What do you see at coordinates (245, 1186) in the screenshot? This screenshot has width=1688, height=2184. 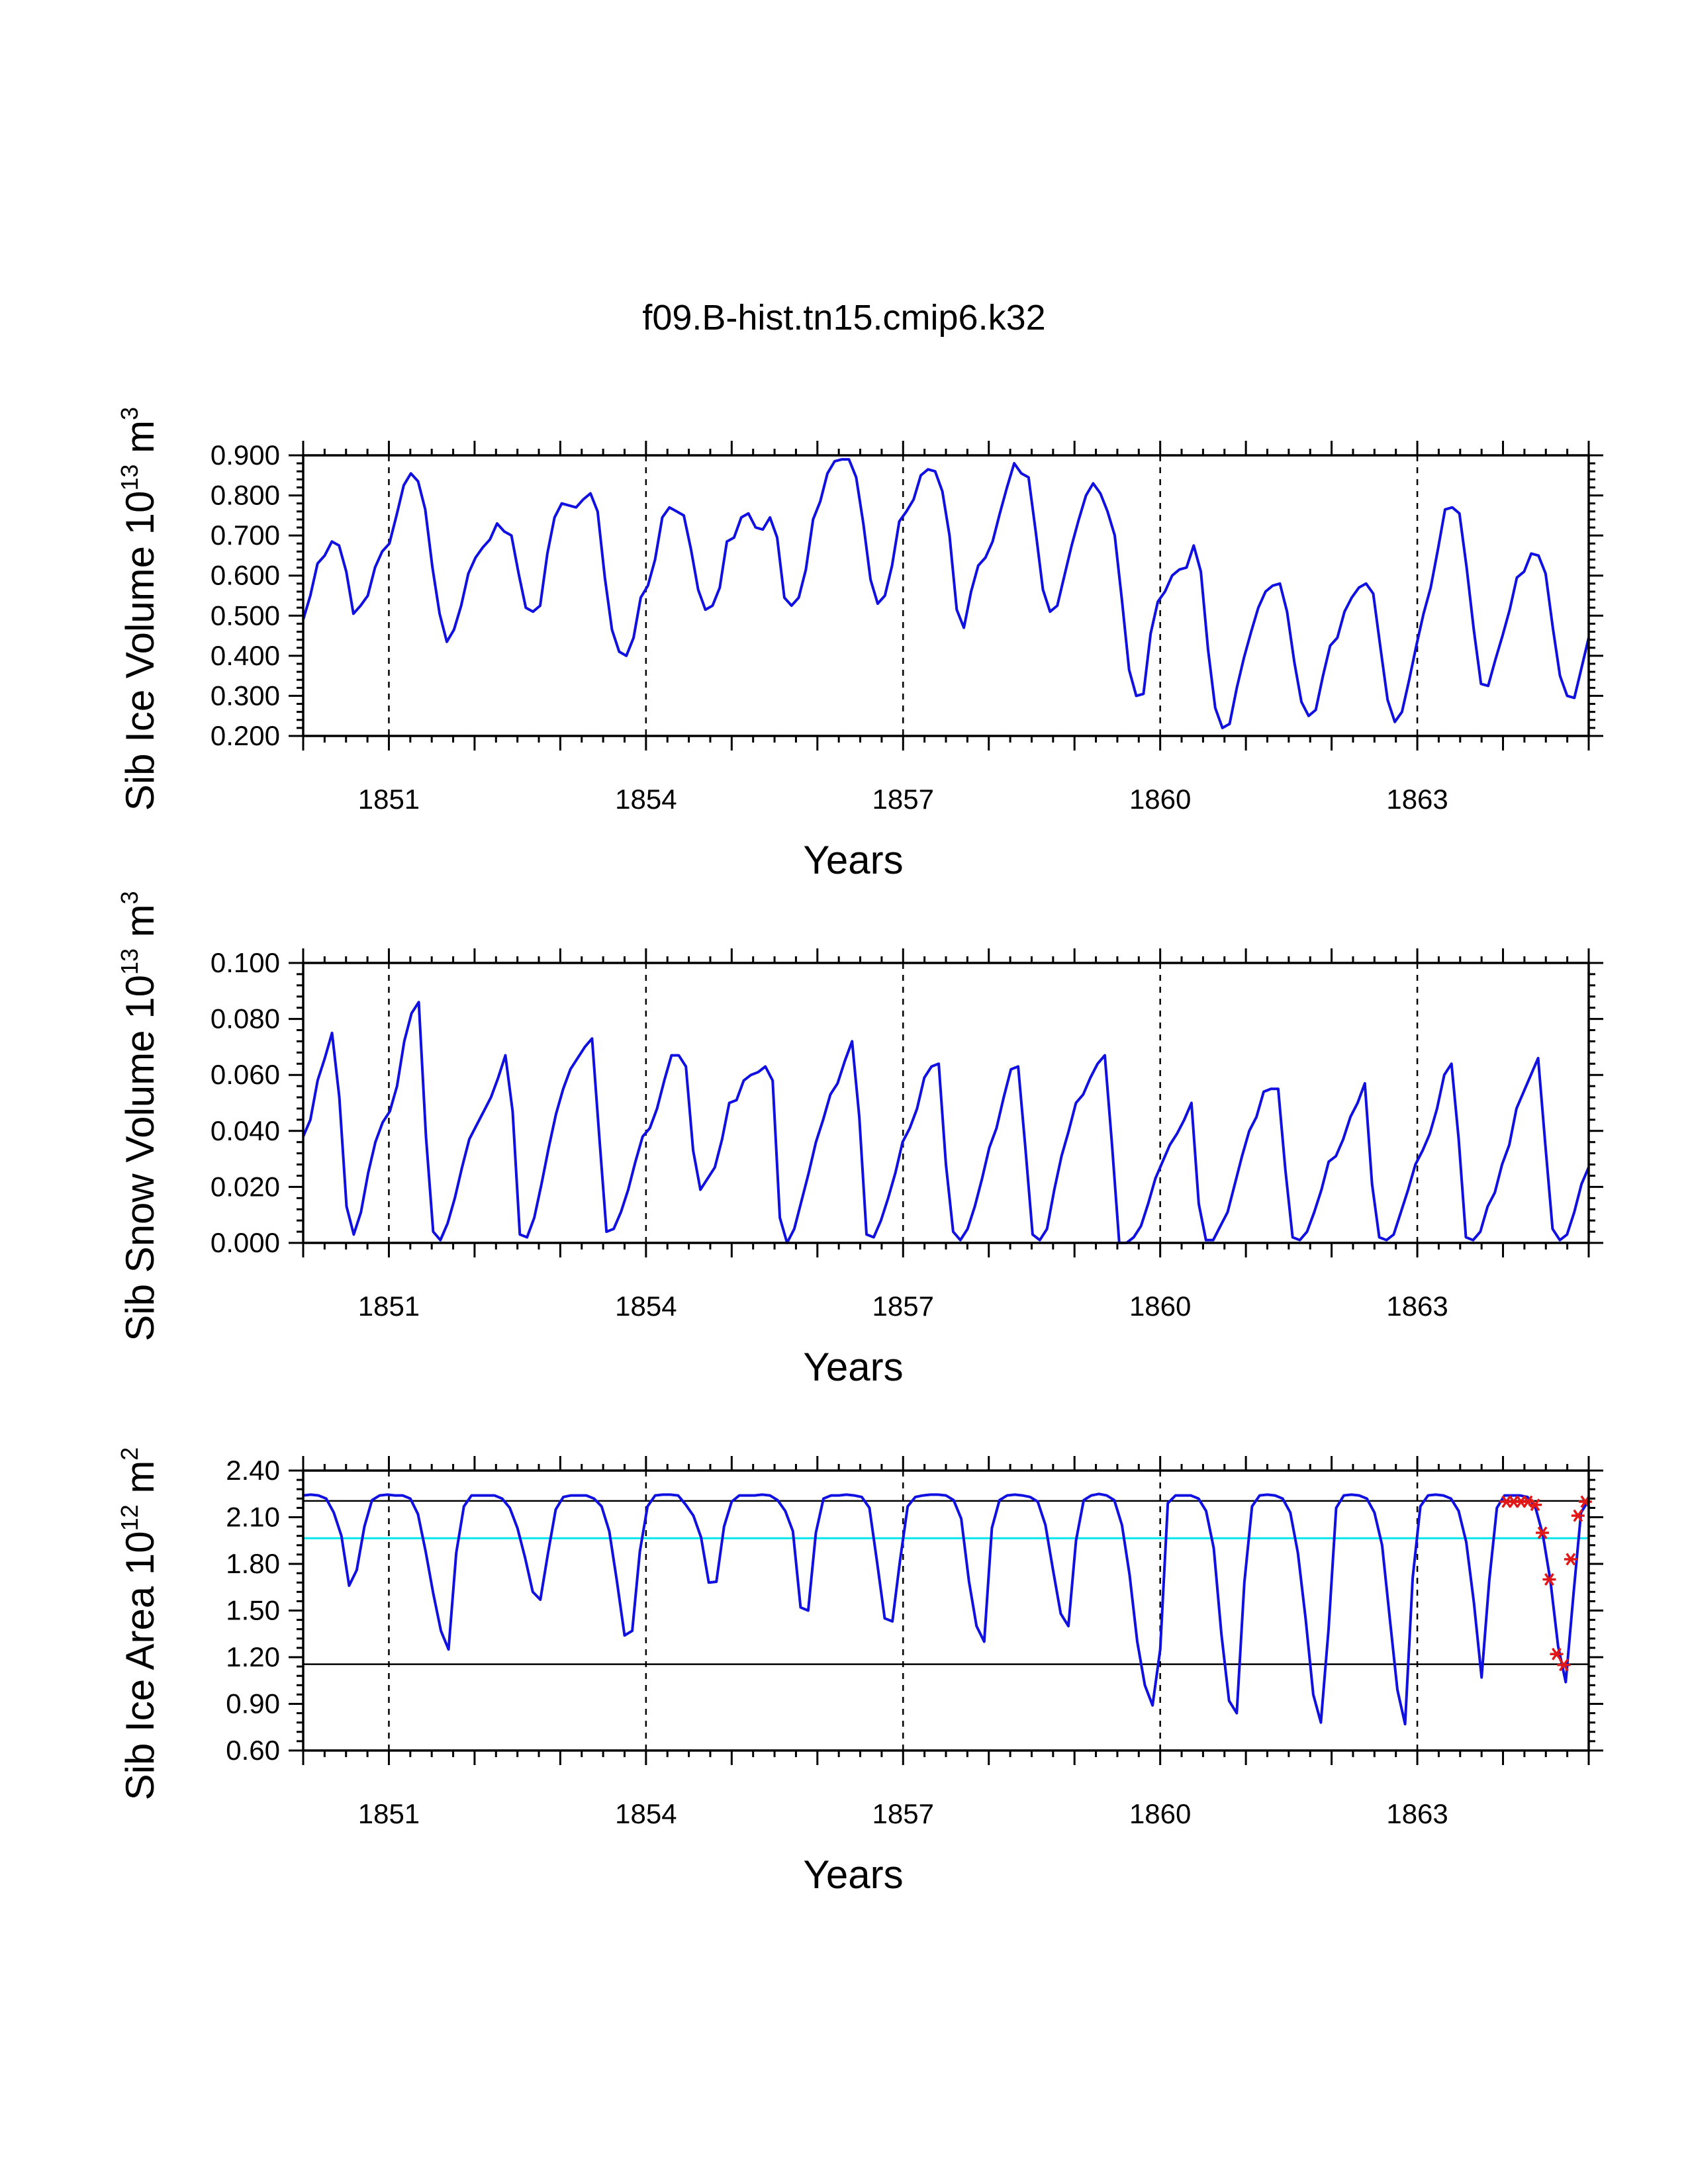 I see `y-tick-label: 0.020` at bounding box center [245, 1186].